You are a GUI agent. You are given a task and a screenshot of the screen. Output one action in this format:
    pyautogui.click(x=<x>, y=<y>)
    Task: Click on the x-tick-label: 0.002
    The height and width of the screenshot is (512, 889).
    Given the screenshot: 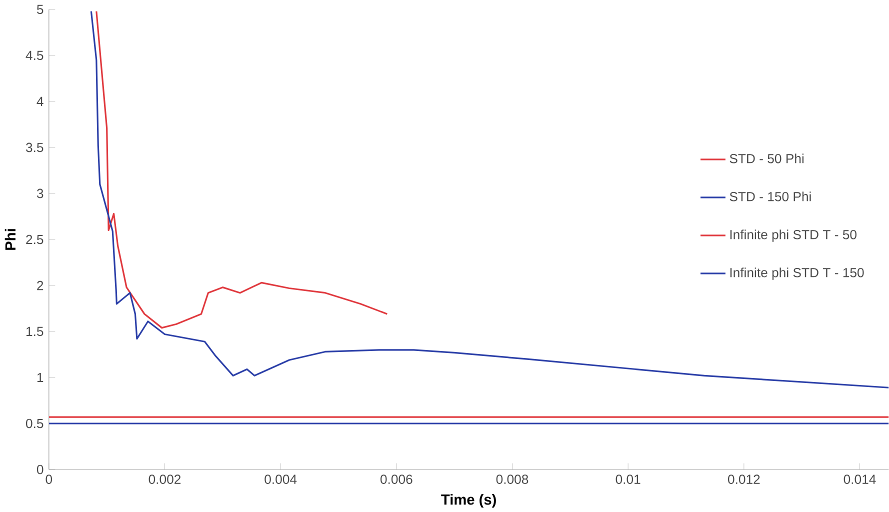 What is the action you would take?
    pyautogui.click(x=164, y=479)
    